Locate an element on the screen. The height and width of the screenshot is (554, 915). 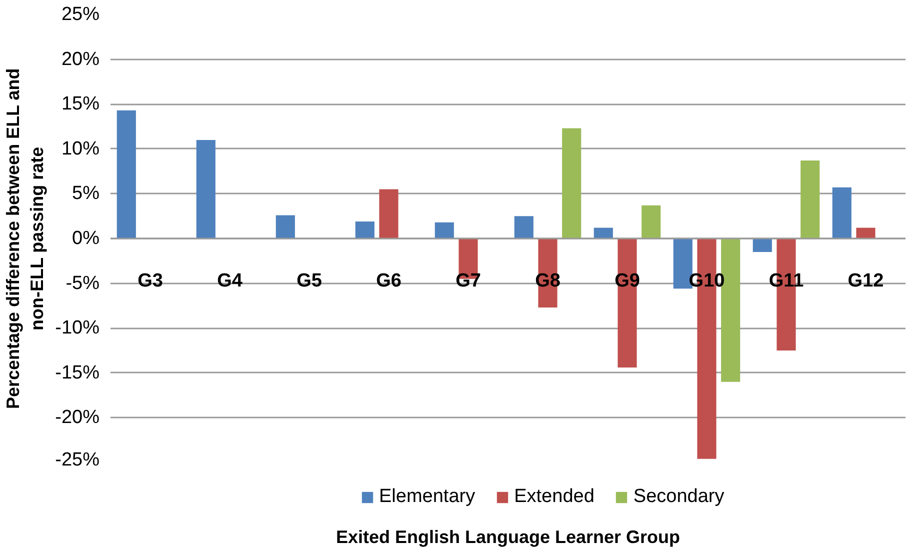
x-tick-label: G9 is located at coordinates (627, 281).